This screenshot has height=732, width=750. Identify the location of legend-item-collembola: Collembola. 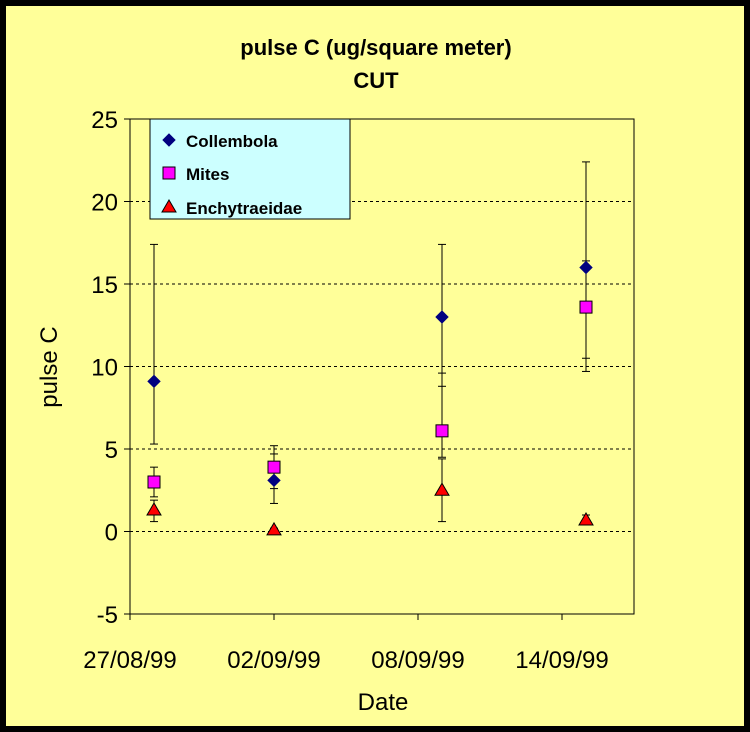
(232, 141).